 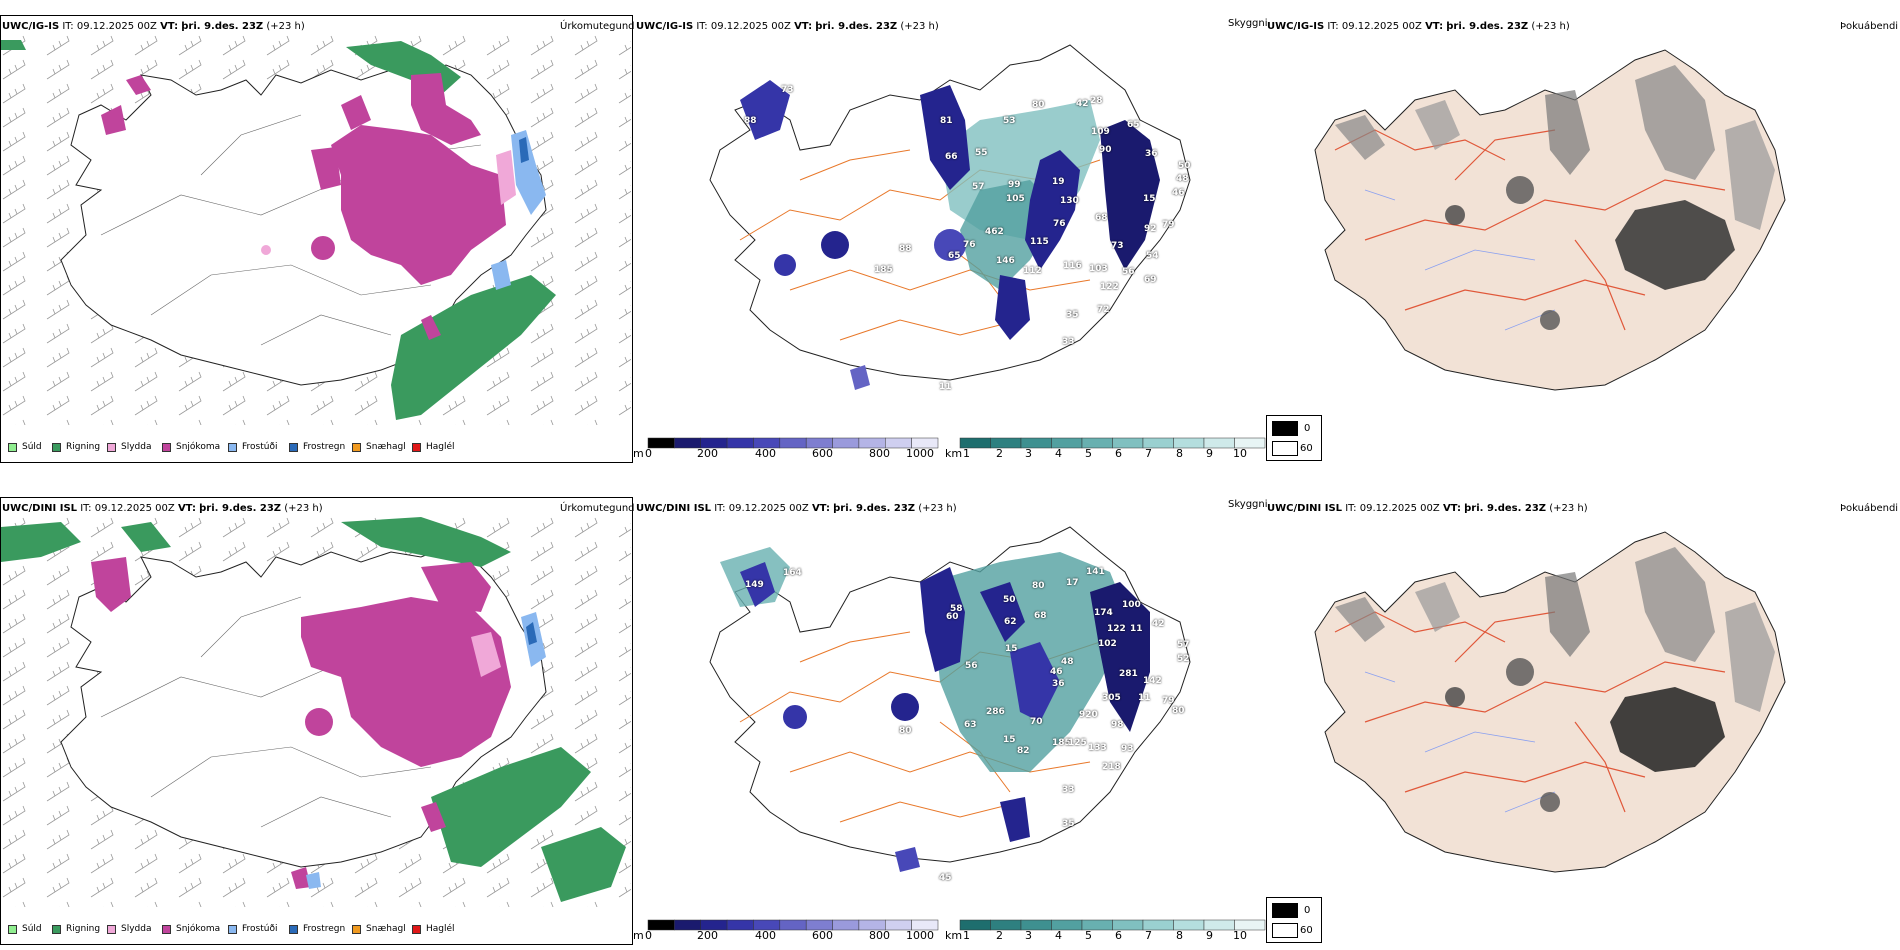 What do you see at coordinates (1183, 645) in the screenshot?
I see `value-label: 57` at bounding box center [1183, 645].